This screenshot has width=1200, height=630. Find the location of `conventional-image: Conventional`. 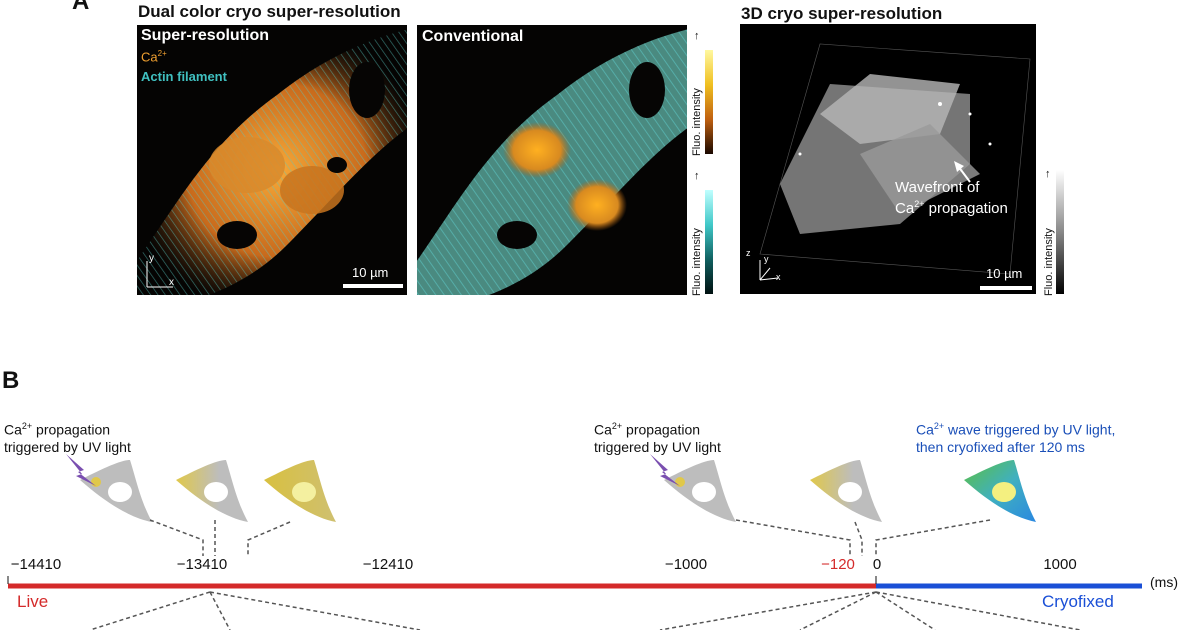

conventional-image: Conventional is located at coordinates (552, 160).